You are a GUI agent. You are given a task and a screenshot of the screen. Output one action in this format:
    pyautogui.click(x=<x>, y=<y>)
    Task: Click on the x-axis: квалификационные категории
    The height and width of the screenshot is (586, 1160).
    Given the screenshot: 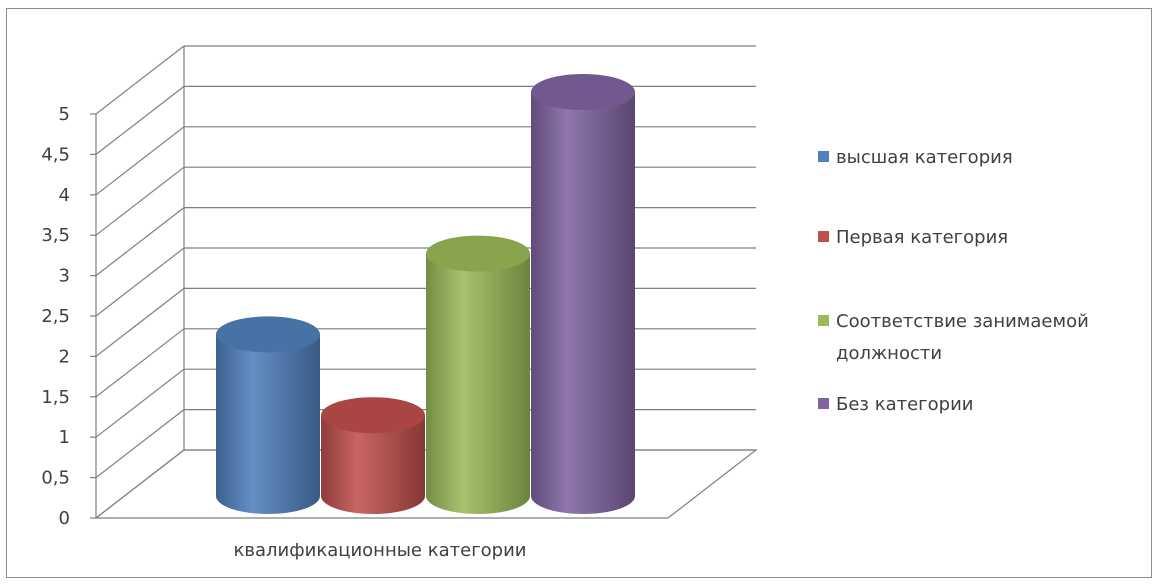 What is the action you would take?
    pyautogui.click(x=382, y=539)
    